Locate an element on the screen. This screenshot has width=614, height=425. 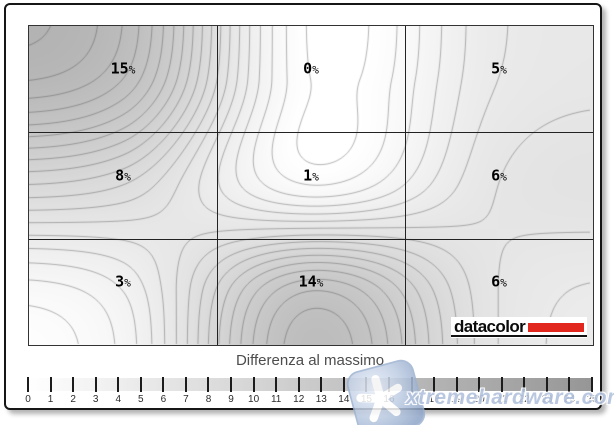
colorbar-tick-label: 24 is located at coordinates (569, 399).